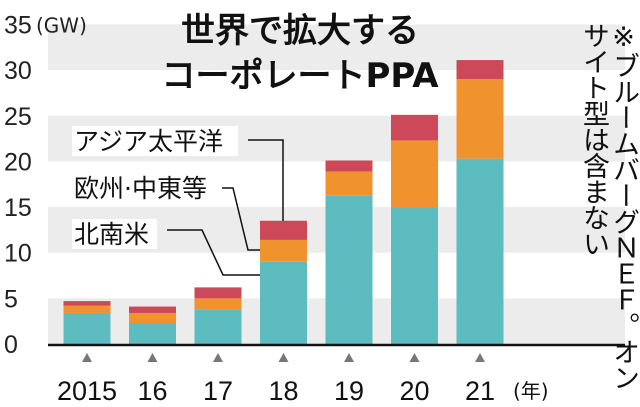  Describe the element at coordinates (300, 31) in the screenshot. I see `chart-title-line: 世界で拡大する` at that location.